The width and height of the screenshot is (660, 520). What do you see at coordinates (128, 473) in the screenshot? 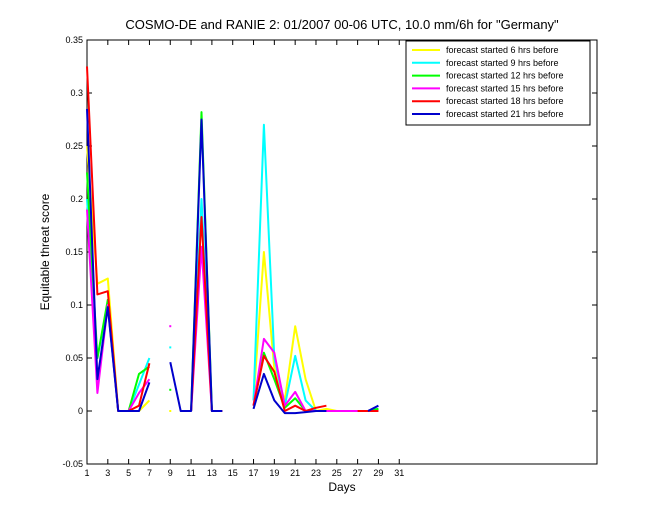
I see `x-tick-label: 5` at bounding box center [128, 473].